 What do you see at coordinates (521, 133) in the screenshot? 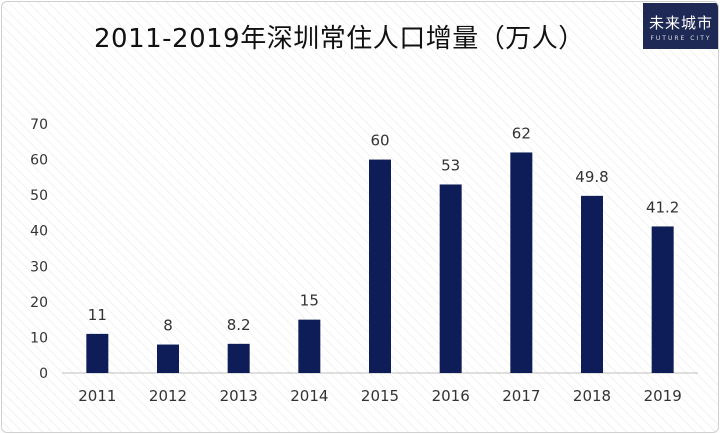
I see `data-label: 62` at bounding box center [521, 133].